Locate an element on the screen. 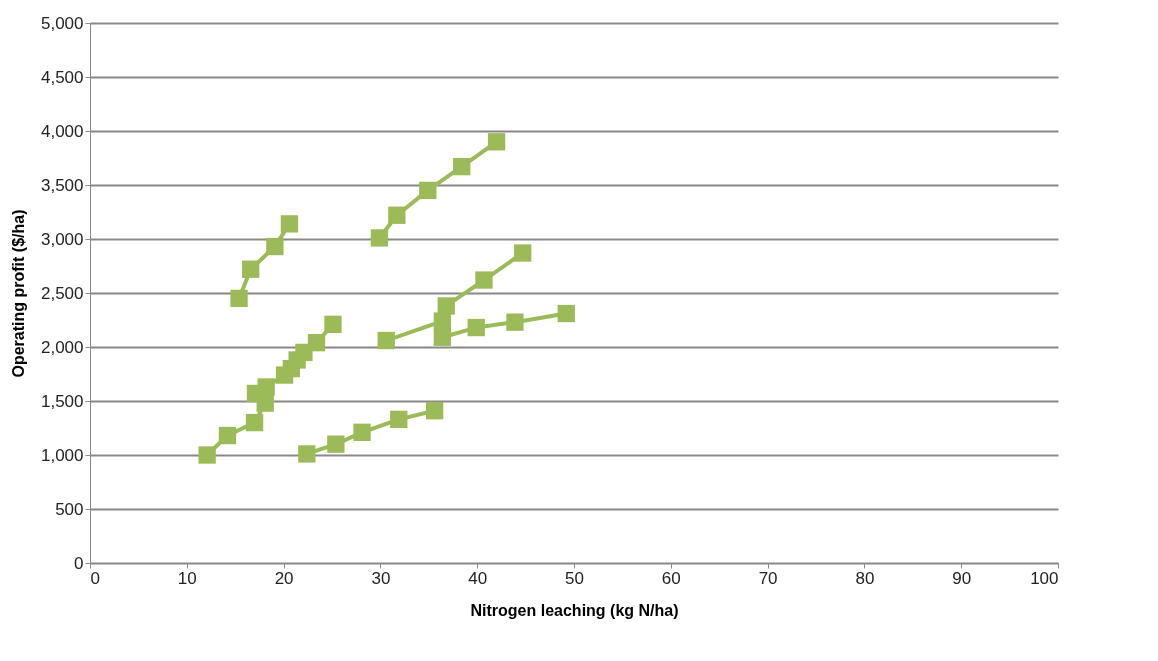 The height and width of the screenshot is (661, 1158). y-tick-label: 5,000 is located at coordinates (62, 23).